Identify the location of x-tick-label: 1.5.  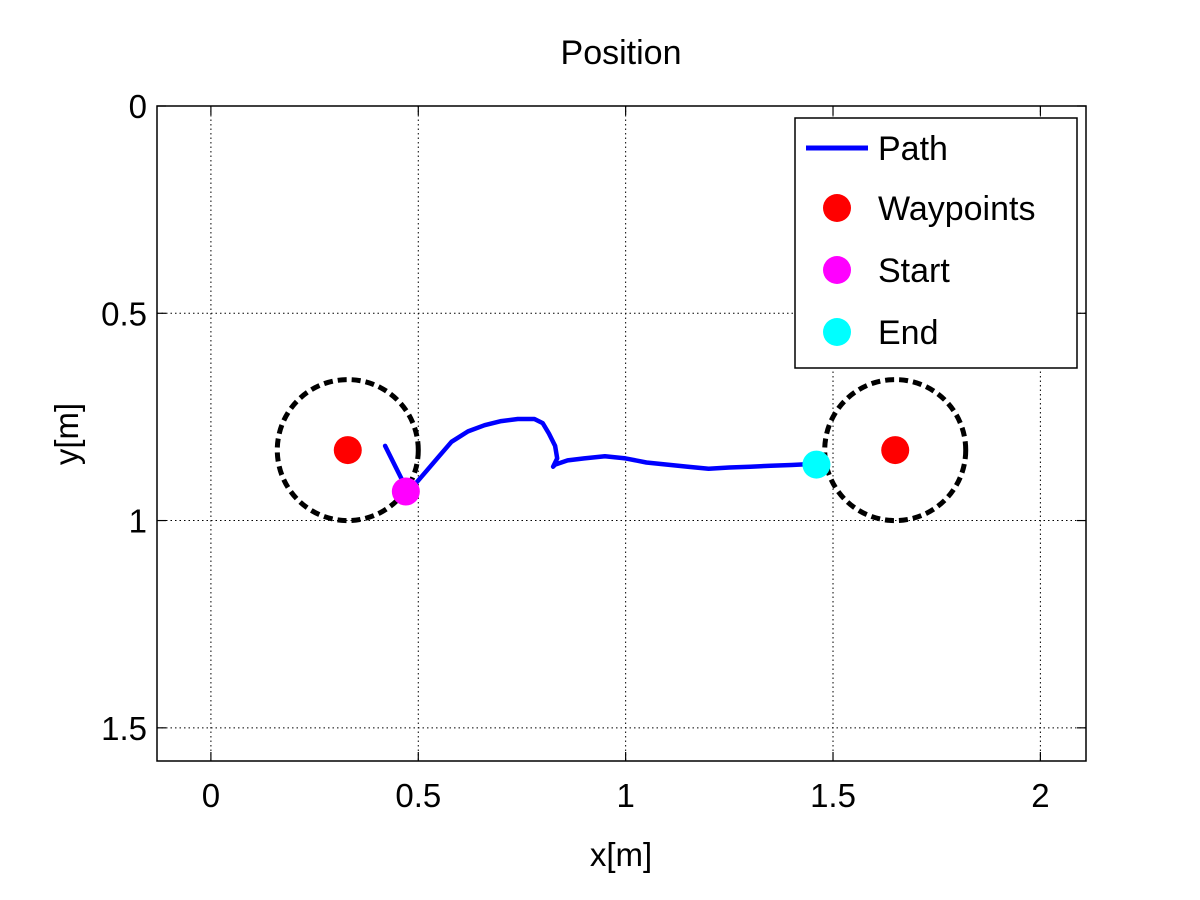
(833, 795).